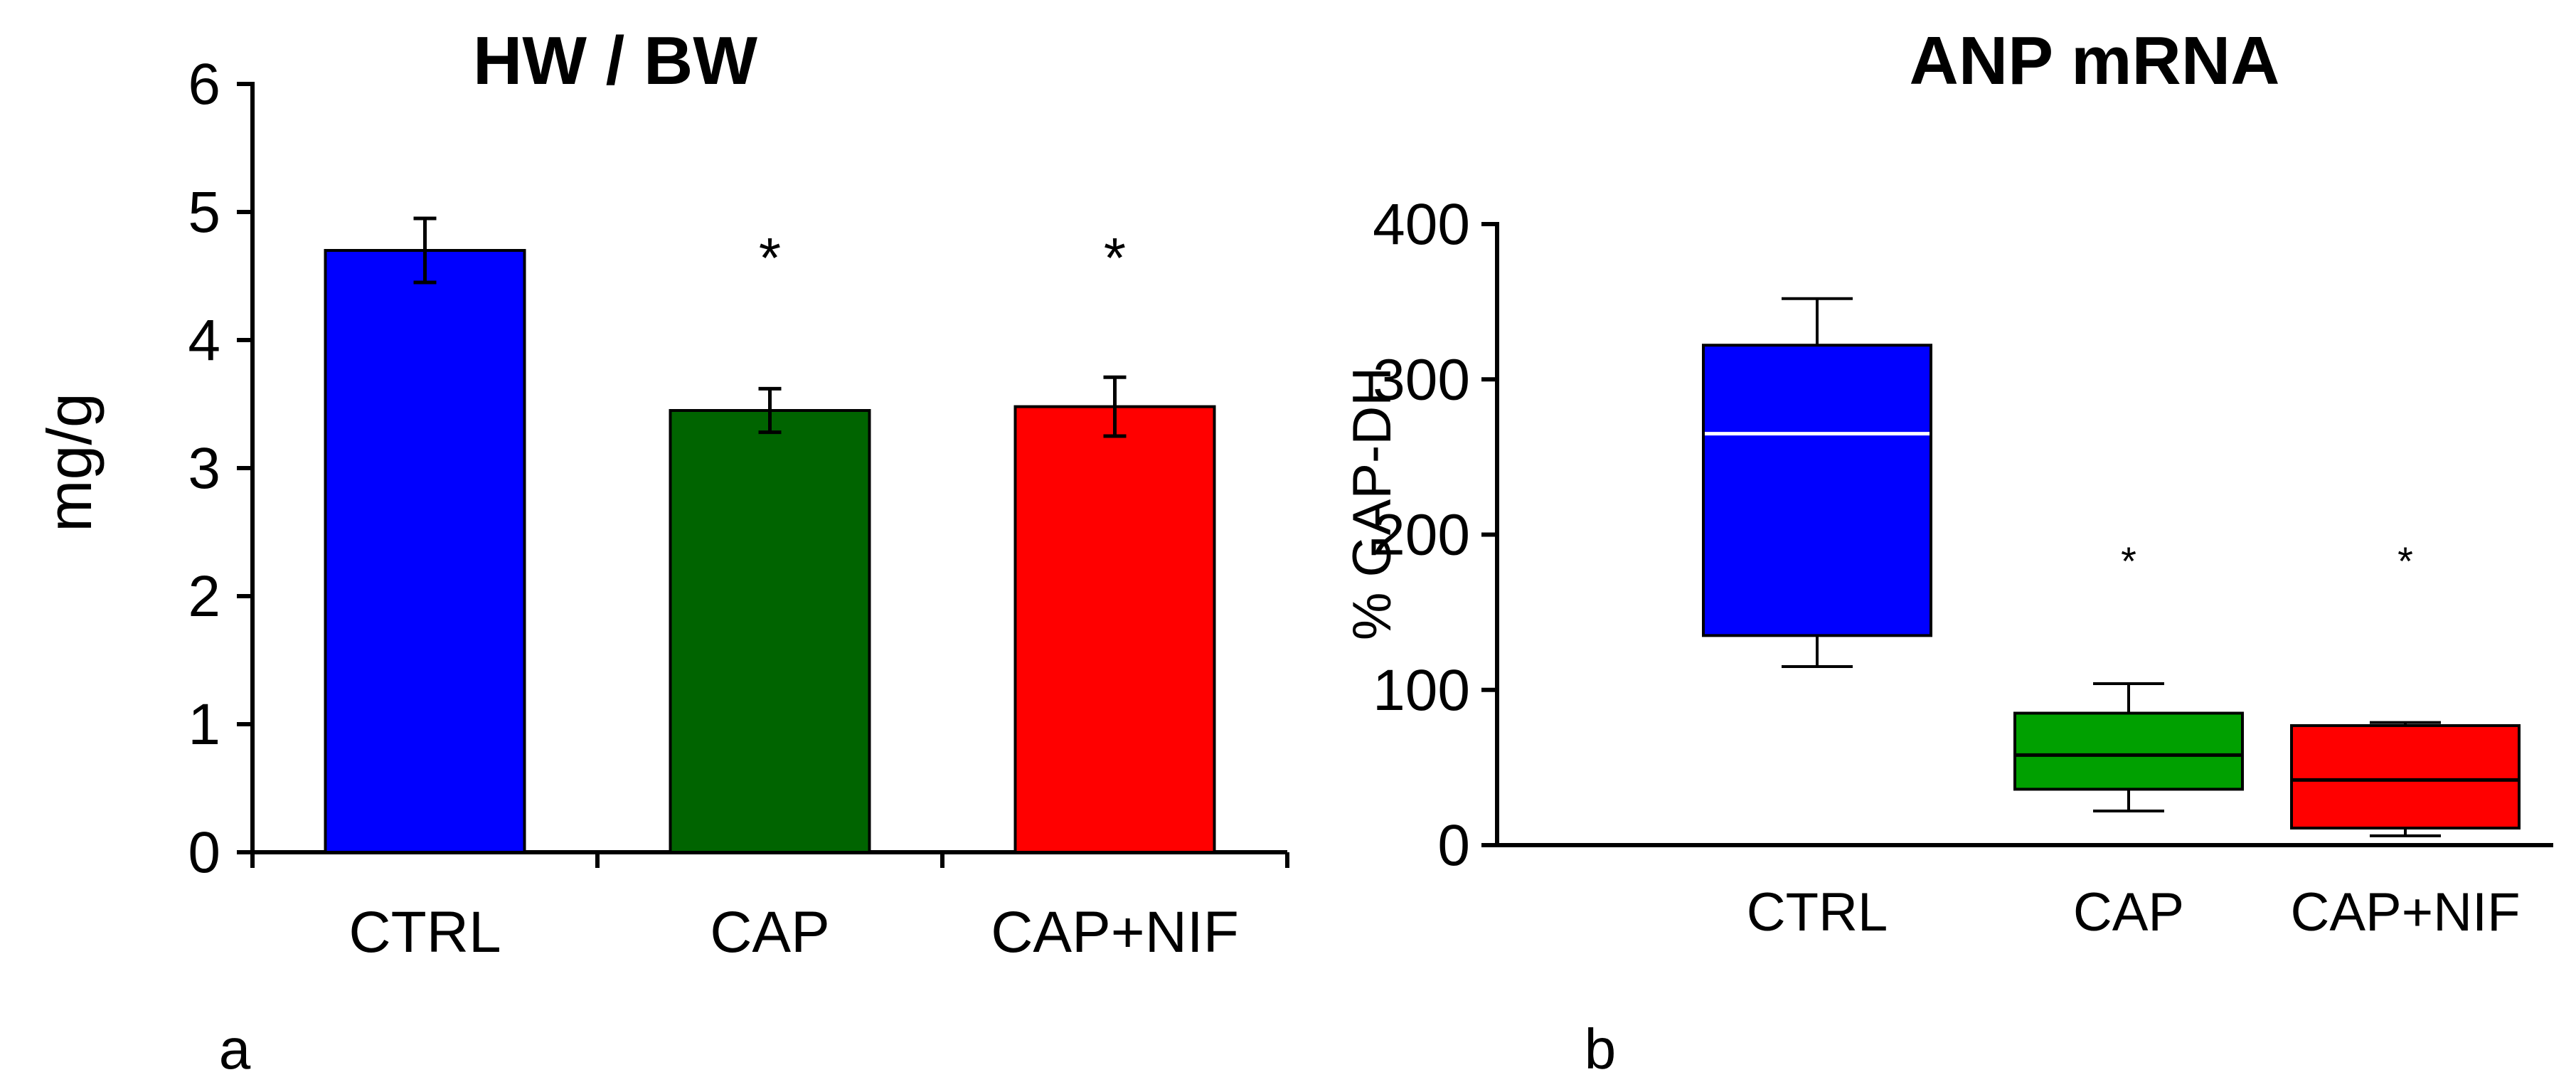 This screenshot has height=1092, width=2576. What do you see at coordinates (1421, 224) in the screenshot?
I see `panel-b-y-tick-label: 400` at bounding box center [1421, 224].